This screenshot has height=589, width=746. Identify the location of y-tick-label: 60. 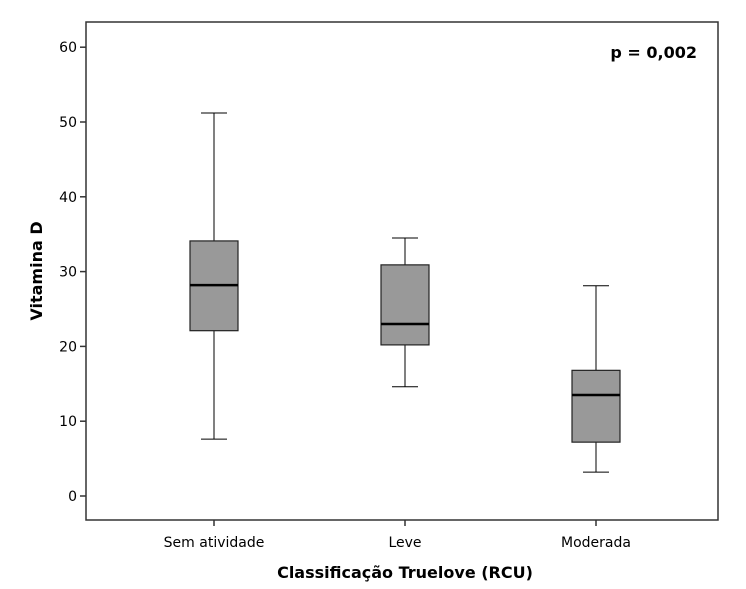
(68, 48).